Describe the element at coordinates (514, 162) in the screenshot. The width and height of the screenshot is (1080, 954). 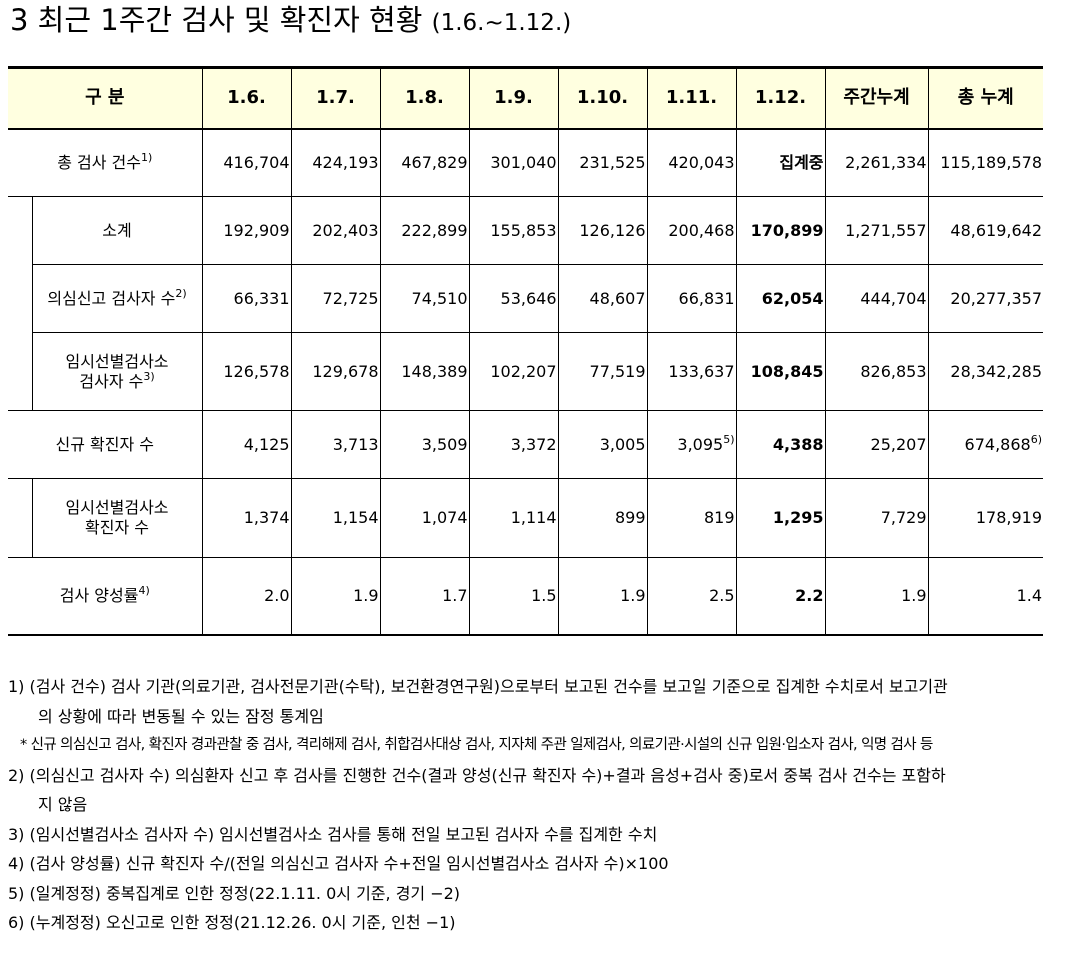
I see `table-cell: 301,040` at that location.